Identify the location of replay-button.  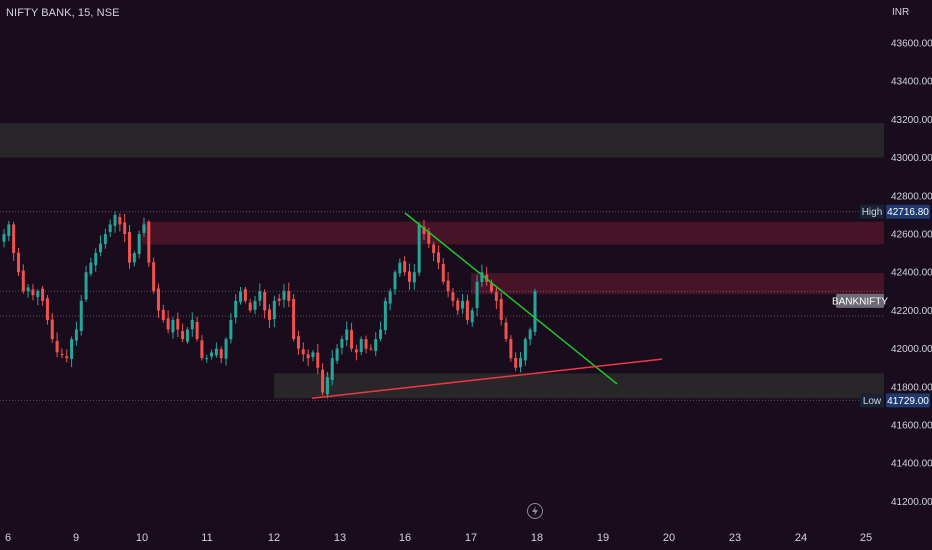
(535, 511).